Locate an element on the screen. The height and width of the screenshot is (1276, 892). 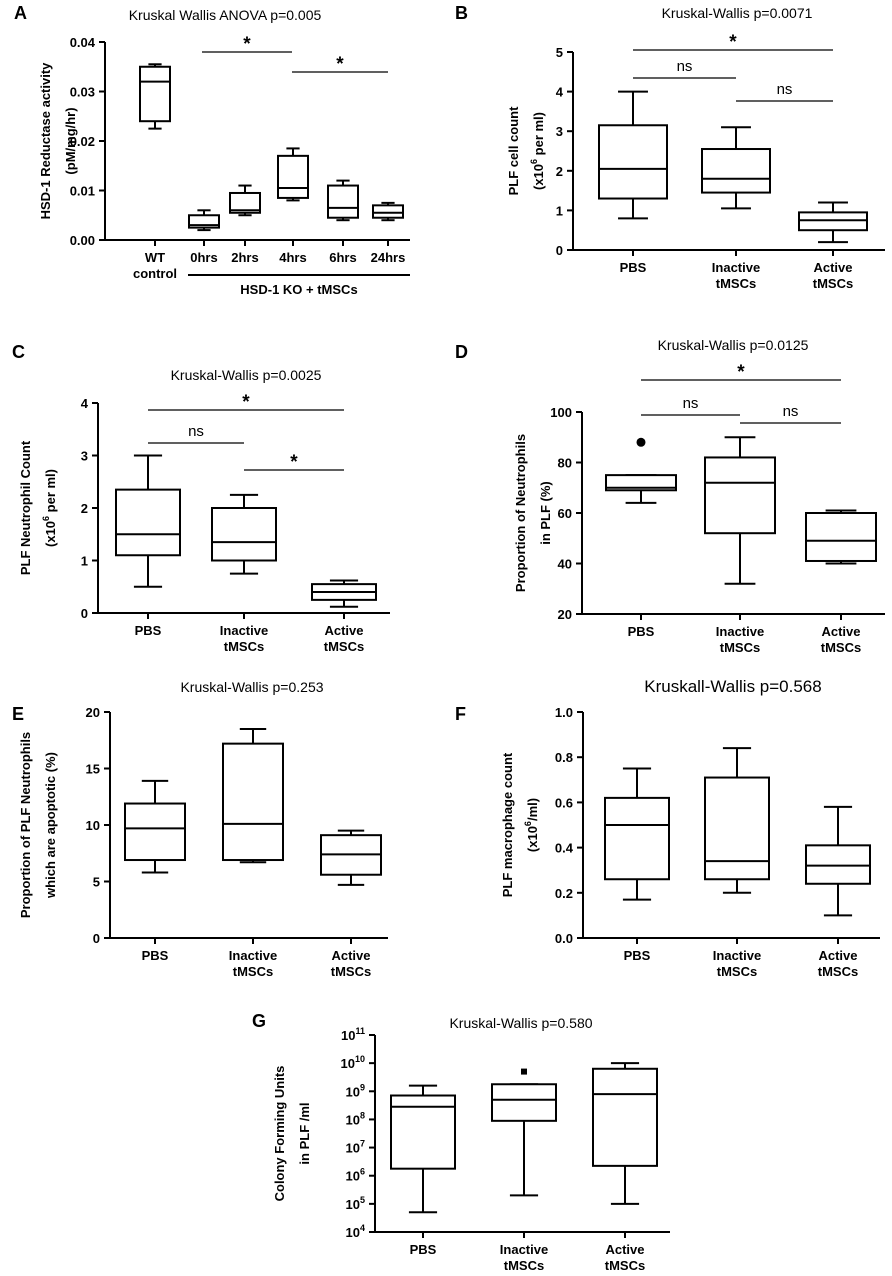
panel-label: A is located at coordinates (20, 13).